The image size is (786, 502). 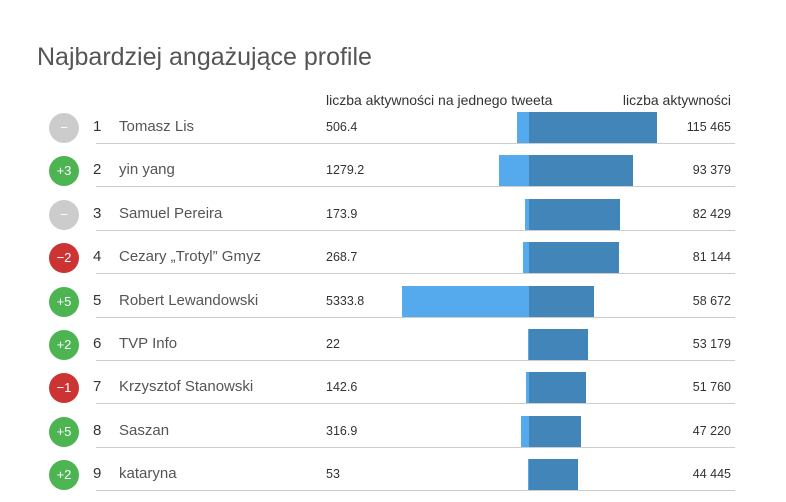 What do you see at coordinates (342, 213) in the screenshot?
I see `per-tweet-value: 173.9` at bounding box center [342, 213].